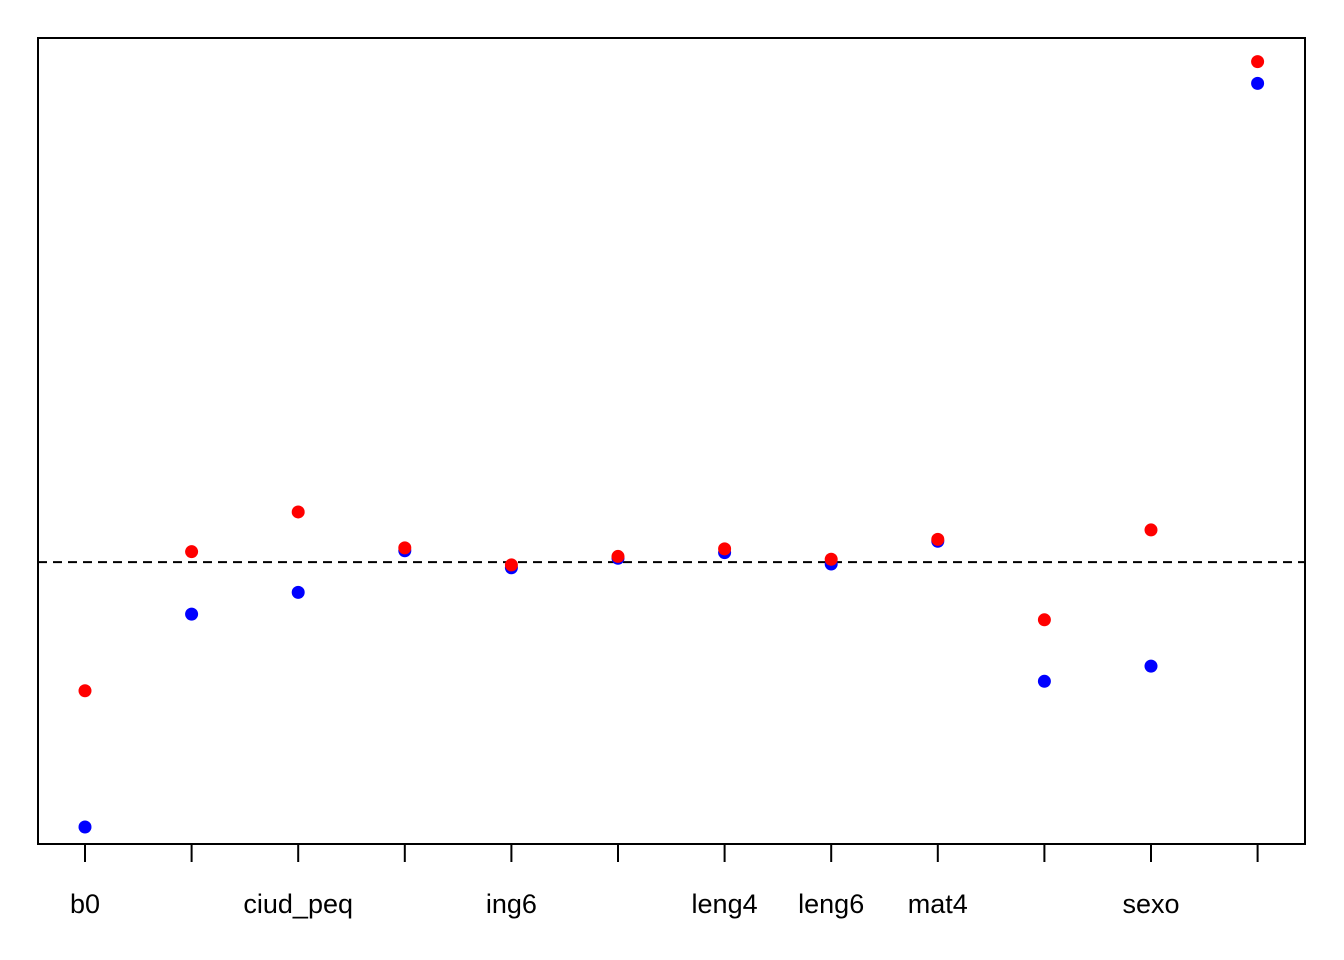  I want to click on x-tick-label: b0, so click(85, 904).